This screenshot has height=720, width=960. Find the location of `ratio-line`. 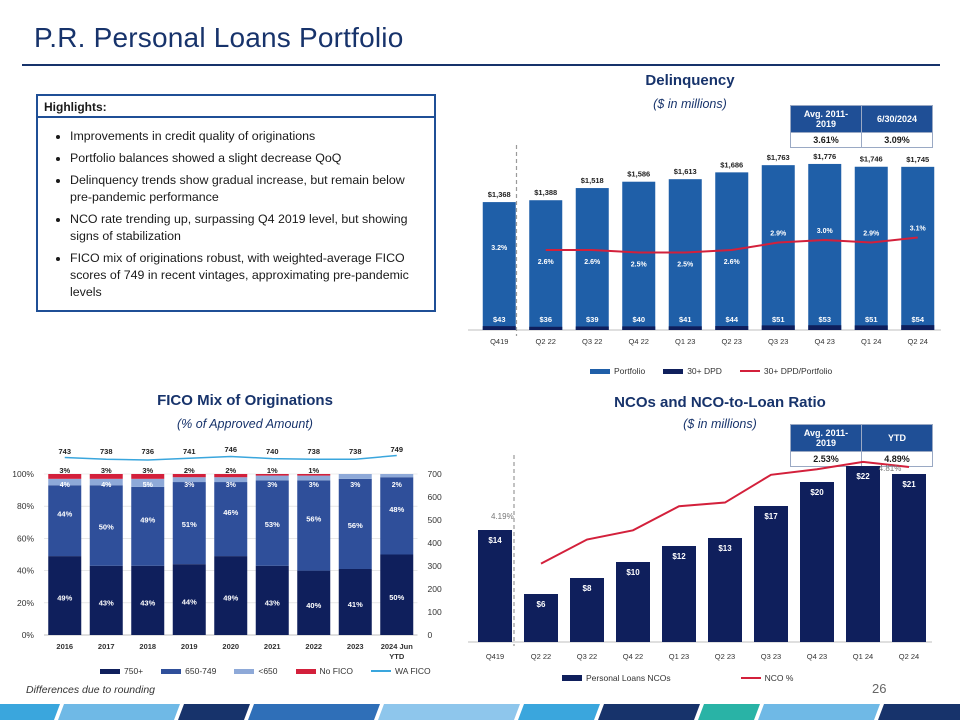

ratio-line is located at coordinates (731, 245).